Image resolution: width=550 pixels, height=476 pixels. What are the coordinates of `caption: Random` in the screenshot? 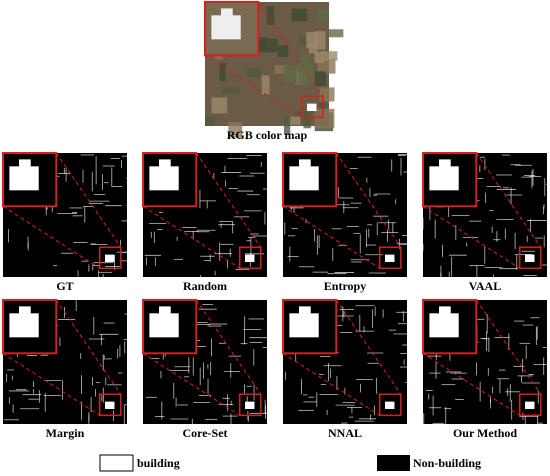 It's located at (205, 286).